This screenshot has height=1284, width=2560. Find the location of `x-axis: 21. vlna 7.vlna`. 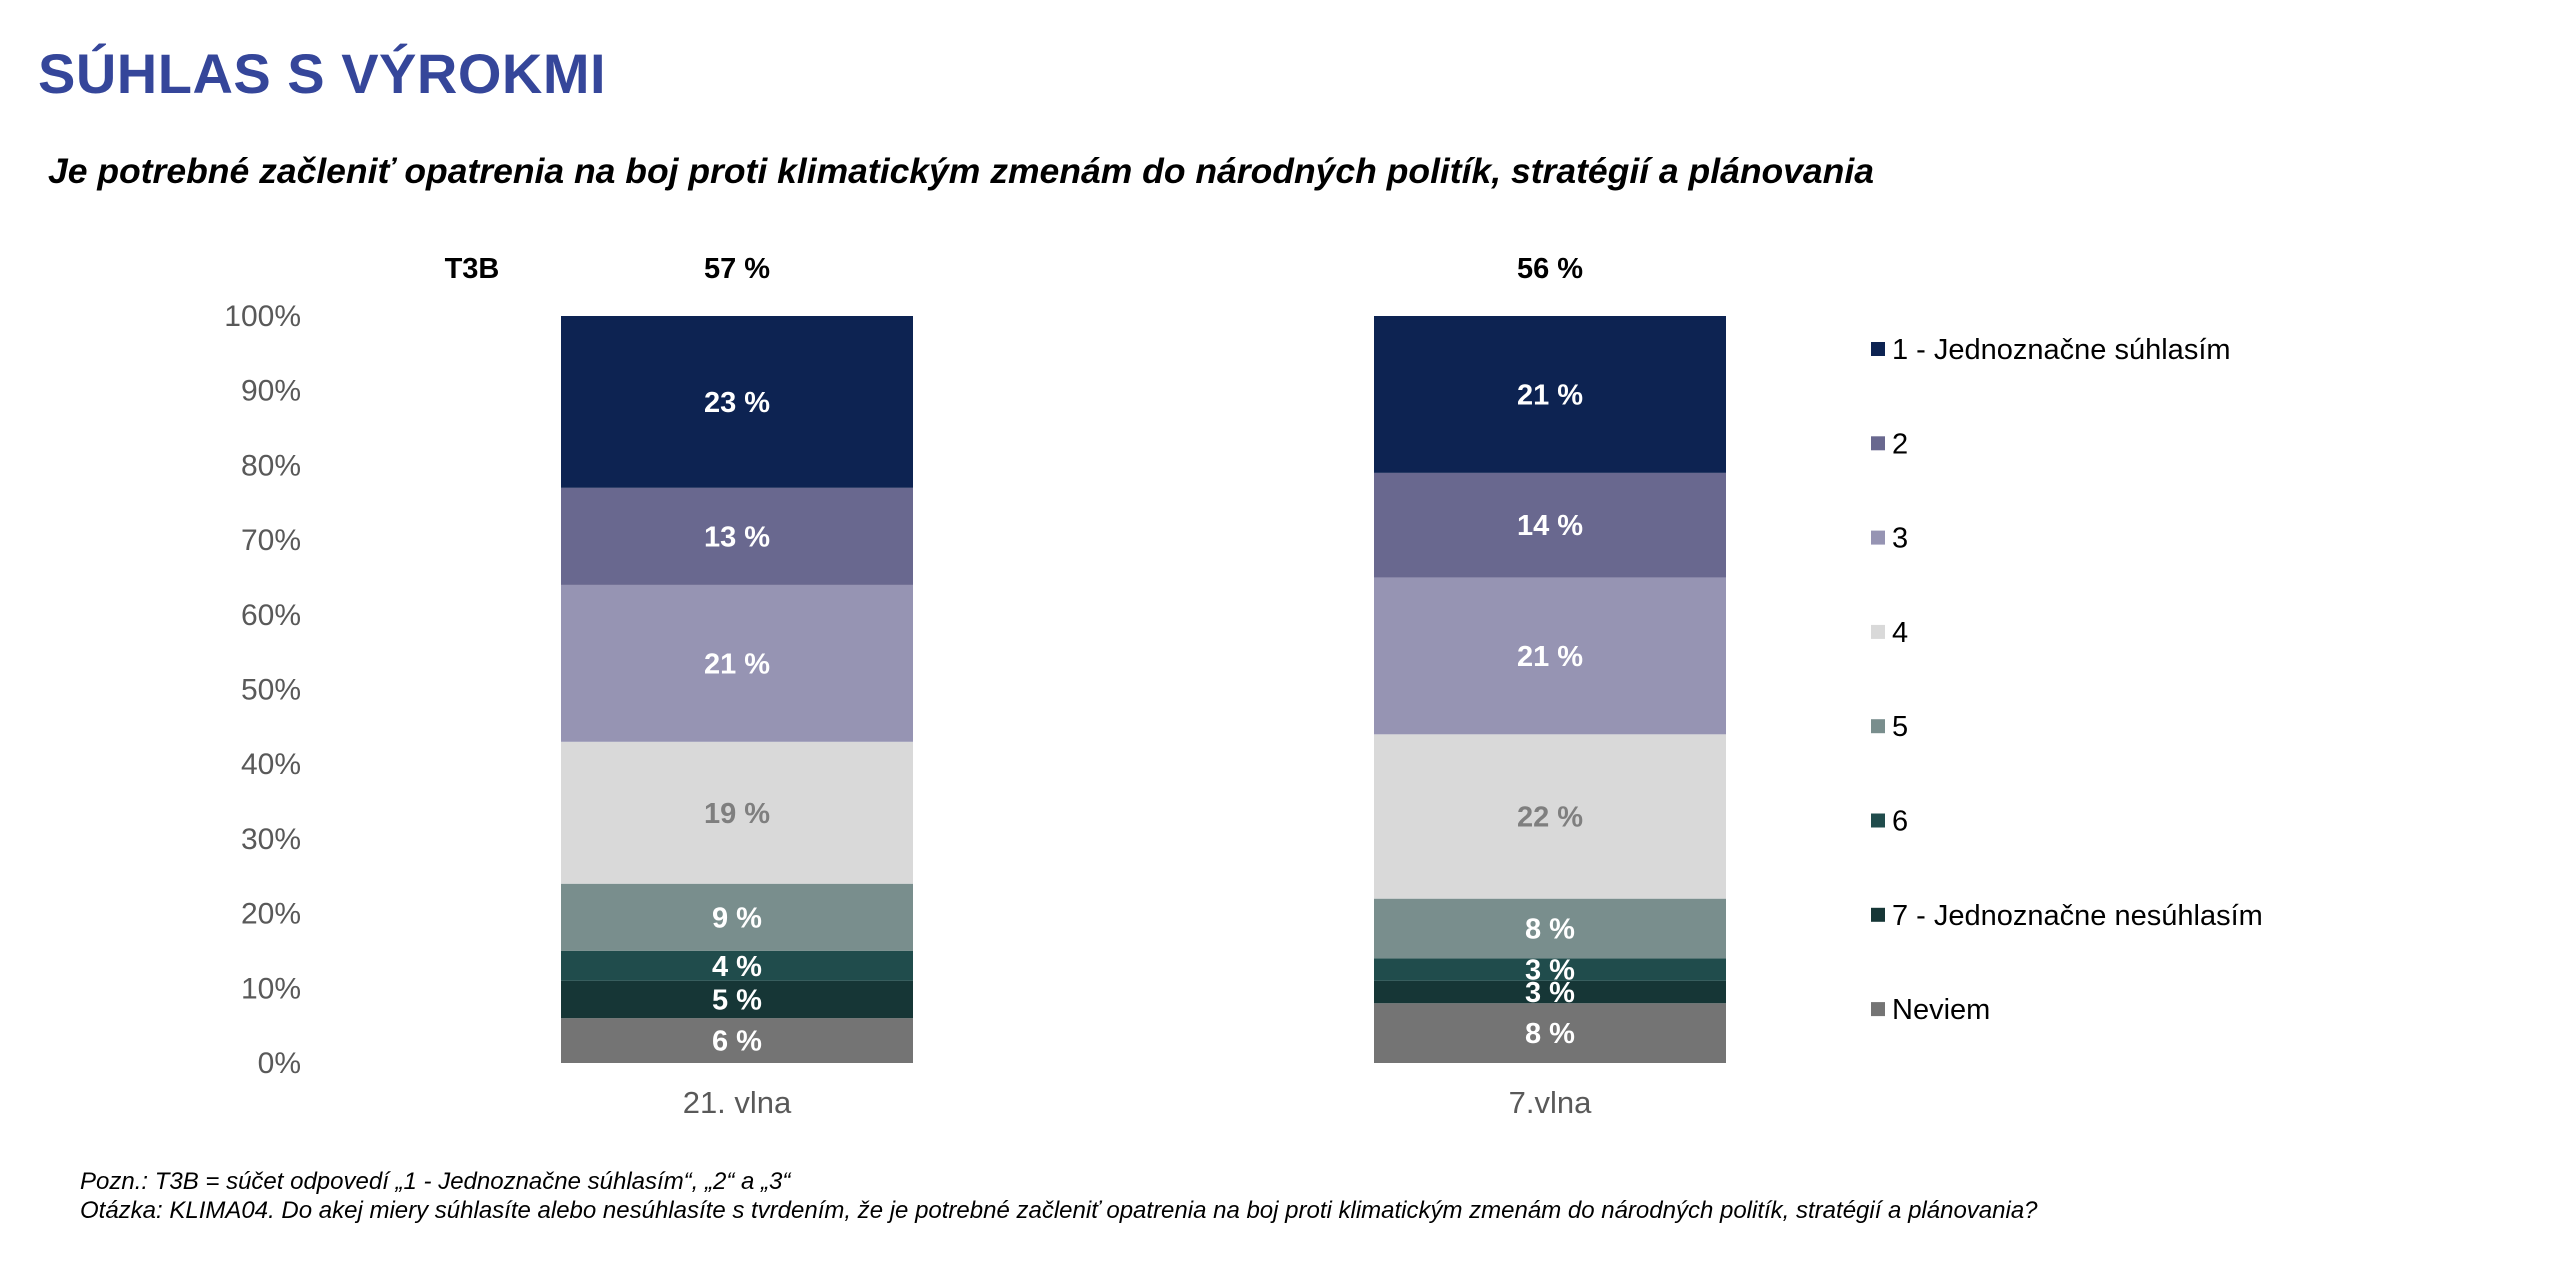

x-axis: 21. vlna 7.vlna is located at coordinates (1137, 1102).